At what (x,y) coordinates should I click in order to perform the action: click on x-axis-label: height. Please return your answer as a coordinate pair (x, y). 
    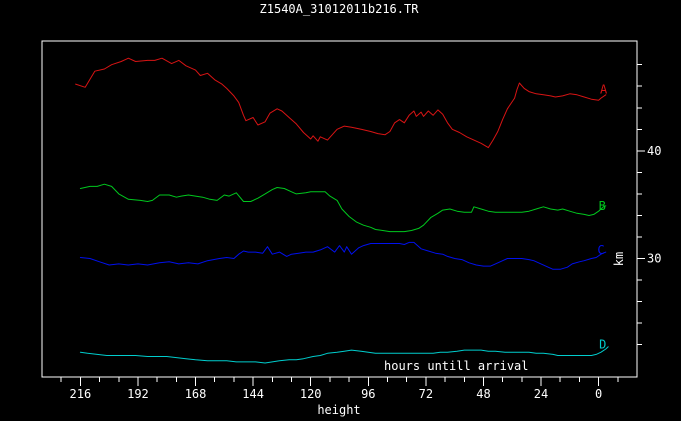
    Looking at the image, I should click on (338, 410).